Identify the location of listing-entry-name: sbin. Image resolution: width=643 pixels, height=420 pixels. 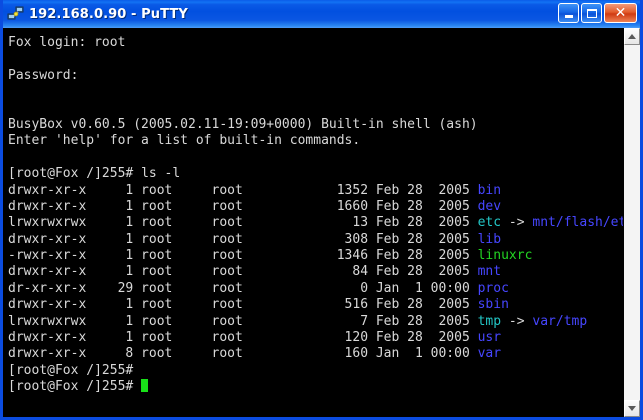
(493, 305).